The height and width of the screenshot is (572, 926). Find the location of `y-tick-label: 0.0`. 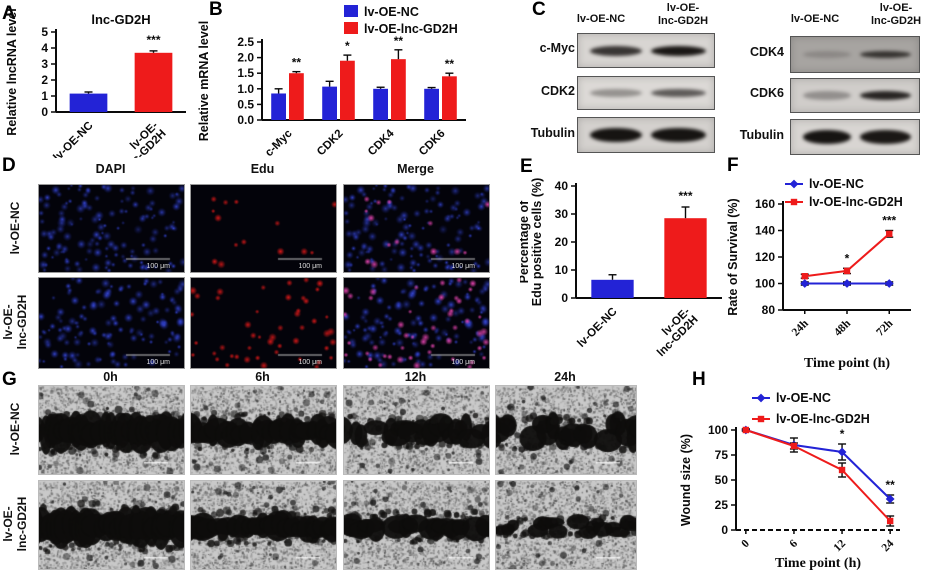

y-tick-label: 0.0 is located at coordinates (245, 120).